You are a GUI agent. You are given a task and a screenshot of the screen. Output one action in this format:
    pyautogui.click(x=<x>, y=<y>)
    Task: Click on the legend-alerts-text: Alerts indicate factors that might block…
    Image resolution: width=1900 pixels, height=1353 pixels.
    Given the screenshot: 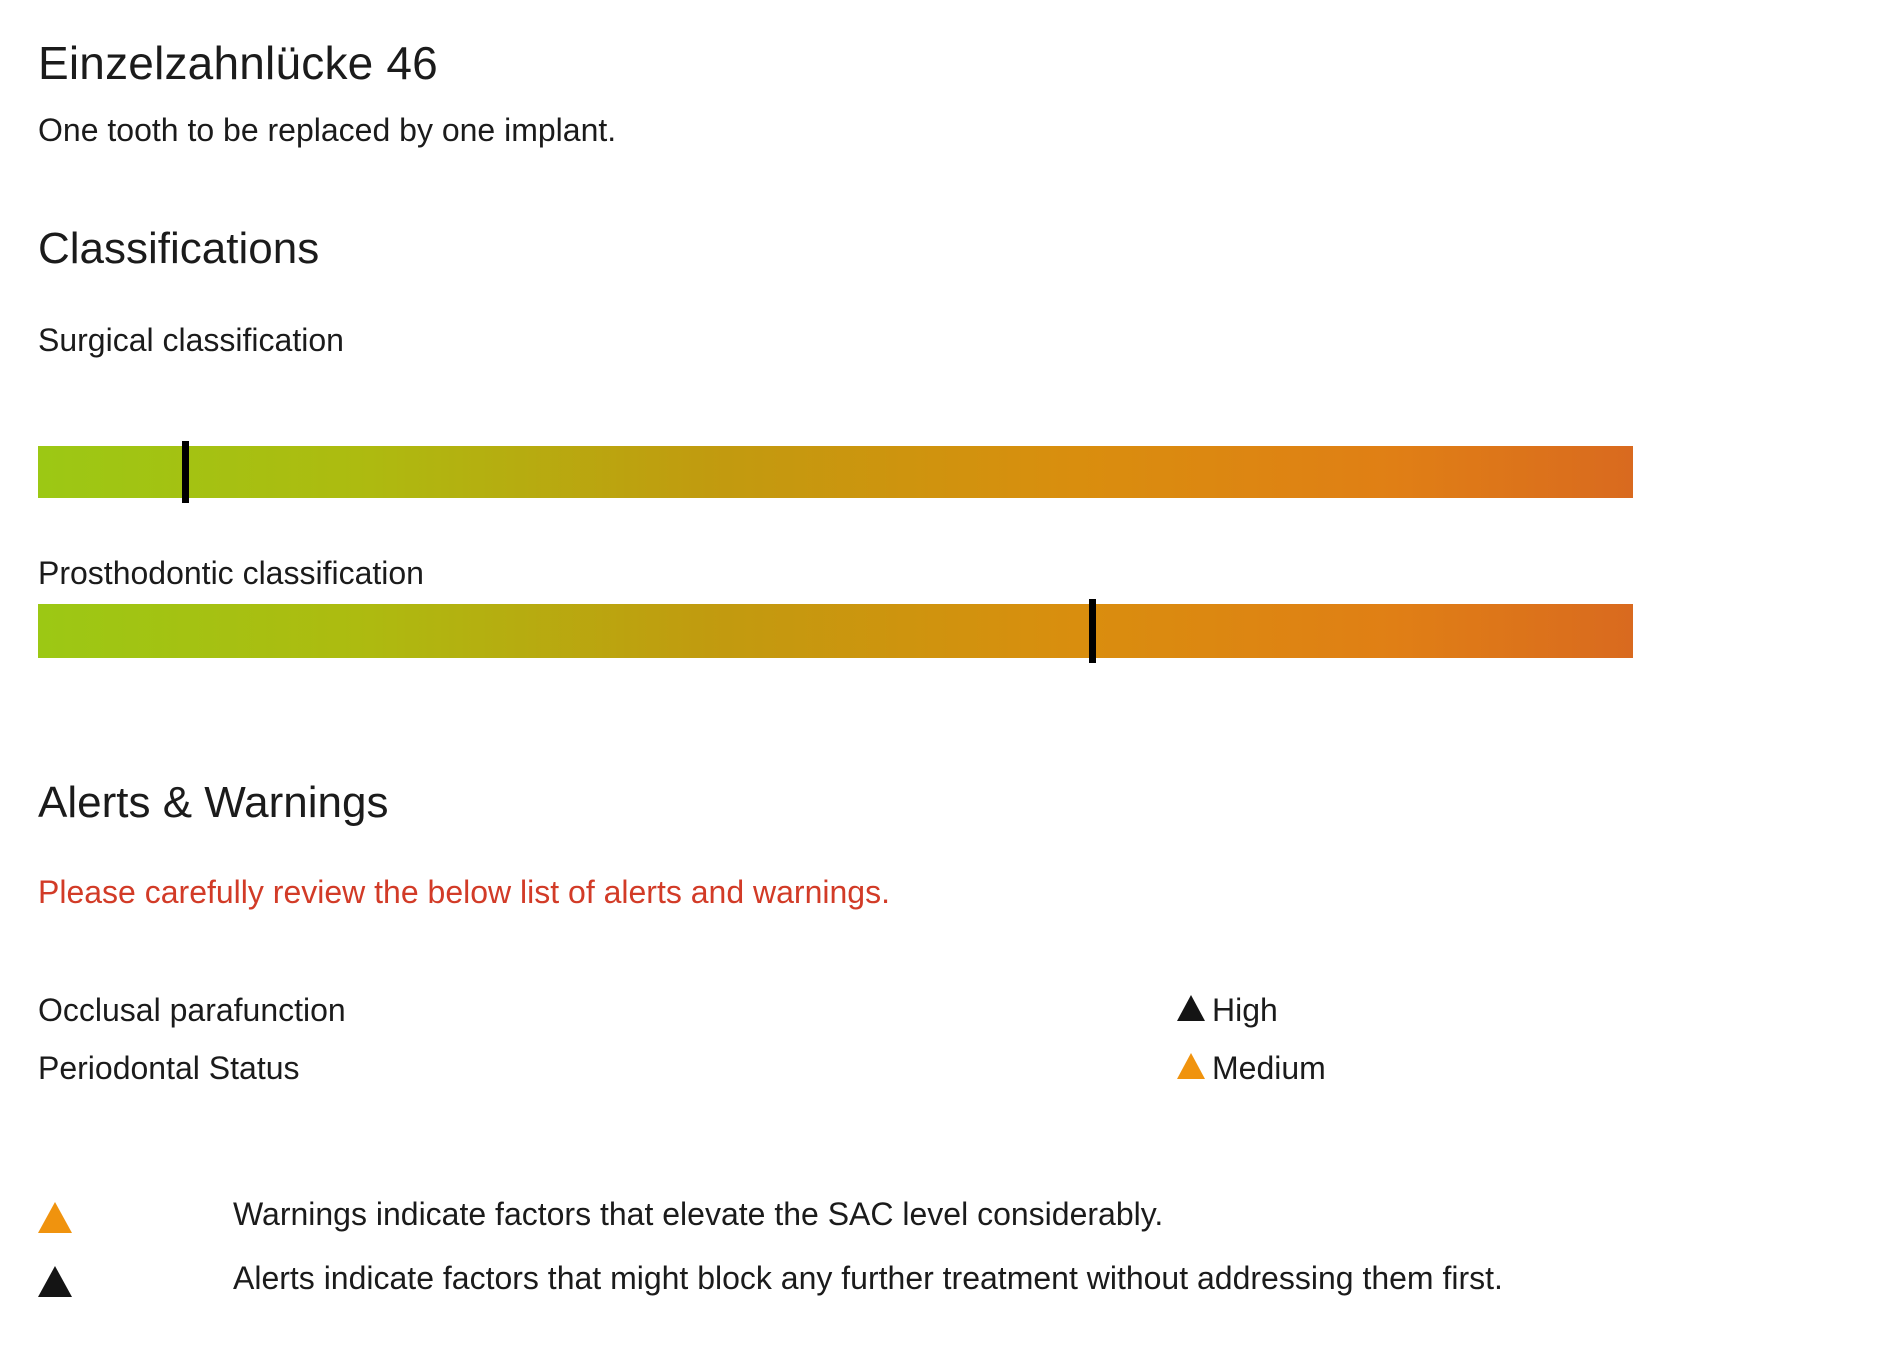 What is the action you would take?
    pyautogui.click(x=868, y=1278)
    